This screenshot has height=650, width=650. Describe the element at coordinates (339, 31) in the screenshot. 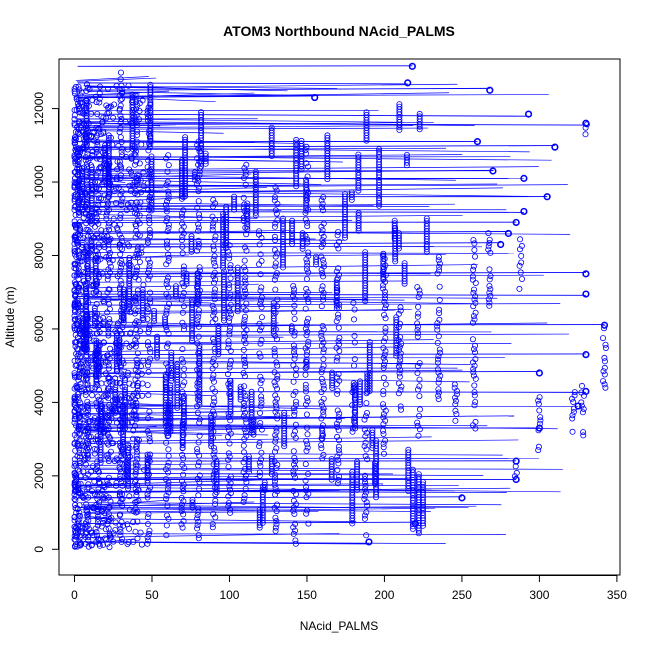

I see `chart-title: ATOM3 Northbound NAcid_PALMS` at that location.